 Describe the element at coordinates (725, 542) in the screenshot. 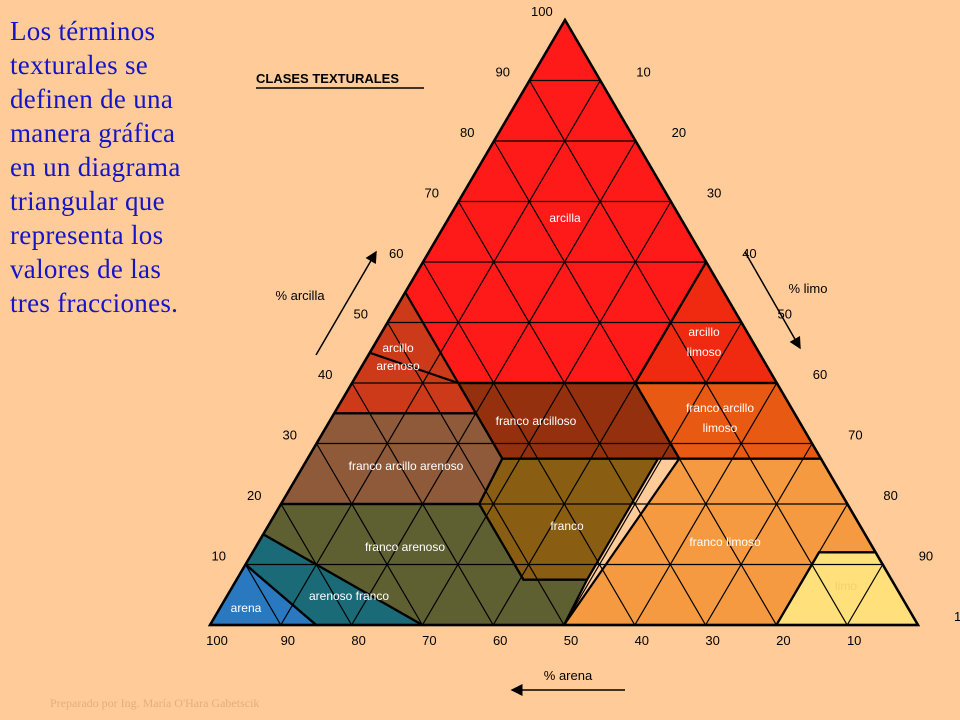

I see `region-label: franco limoso` at that location.